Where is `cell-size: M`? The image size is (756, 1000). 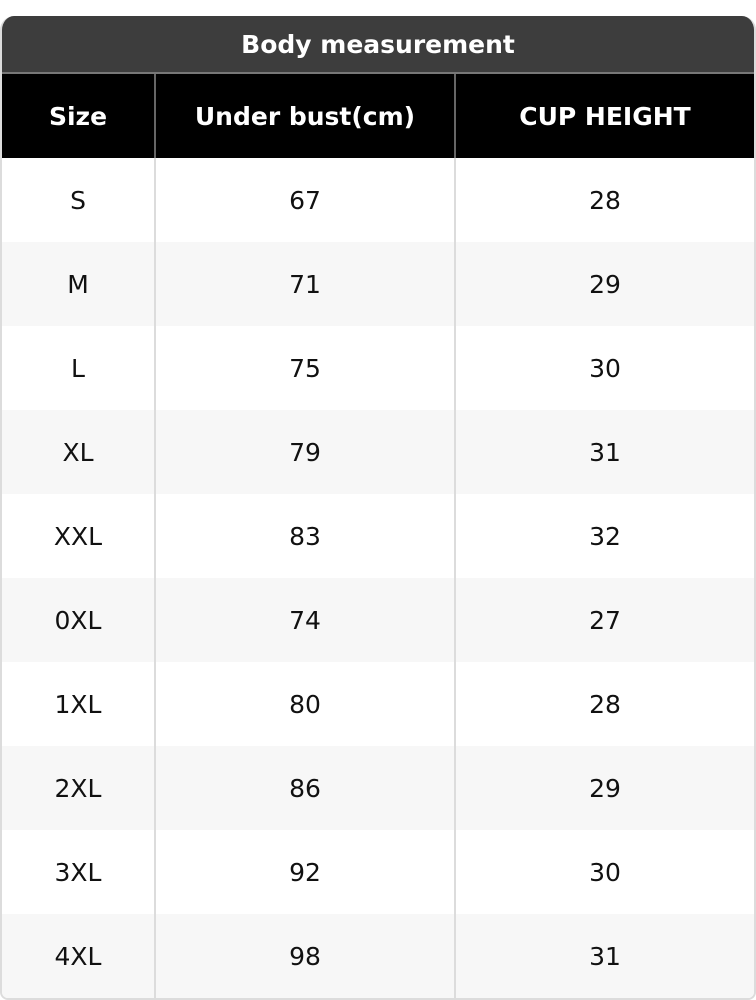 cell-size: M is located at coordinates (78, 284).